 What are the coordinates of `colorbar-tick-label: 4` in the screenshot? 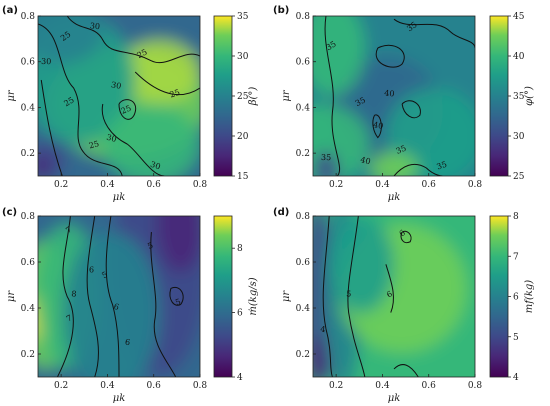 It's located at (240, 378).